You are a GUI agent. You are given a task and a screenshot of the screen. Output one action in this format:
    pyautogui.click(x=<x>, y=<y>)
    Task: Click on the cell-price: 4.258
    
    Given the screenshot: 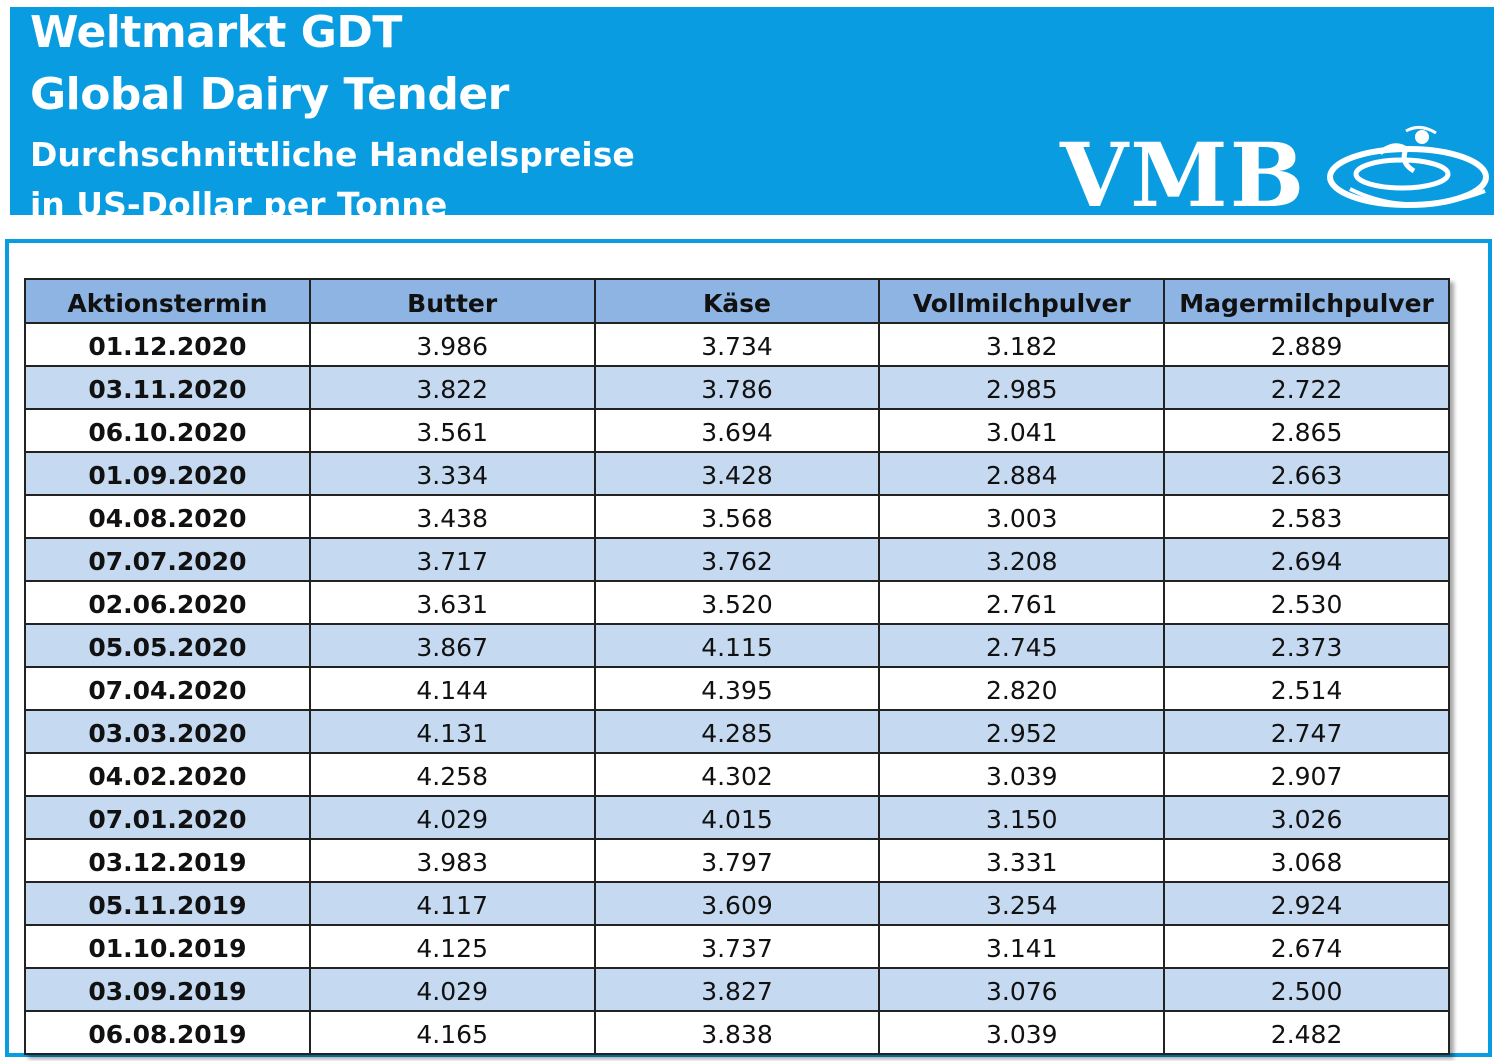 What is the action you would take?
    pyautogui.click(x=452, y=774)
    